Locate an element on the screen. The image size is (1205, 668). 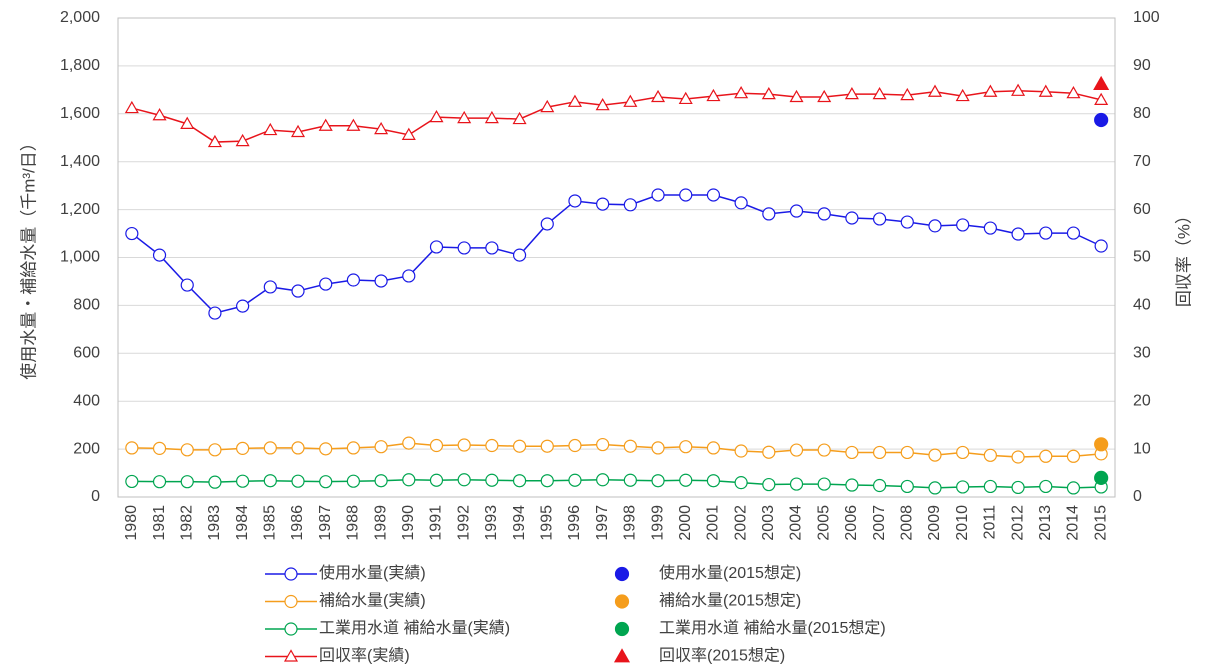
y-tick-label: 1,400 is located at coordinates (80, 161).